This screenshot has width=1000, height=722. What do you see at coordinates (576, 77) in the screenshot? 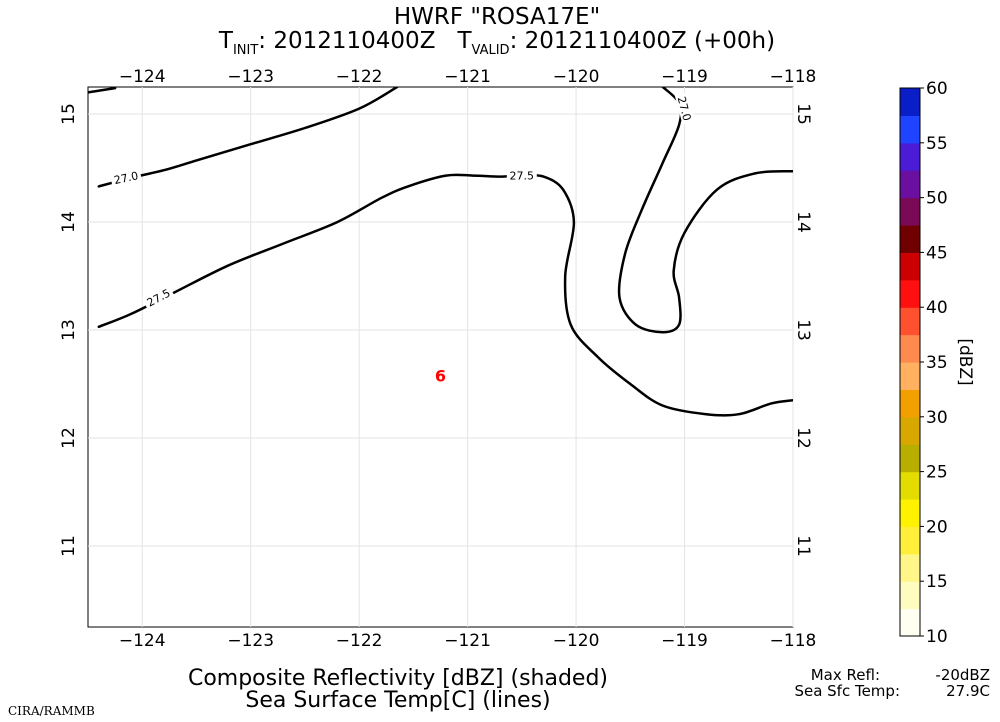
I see `x-tick-label-top: −120` at bounding box center [576, 77].